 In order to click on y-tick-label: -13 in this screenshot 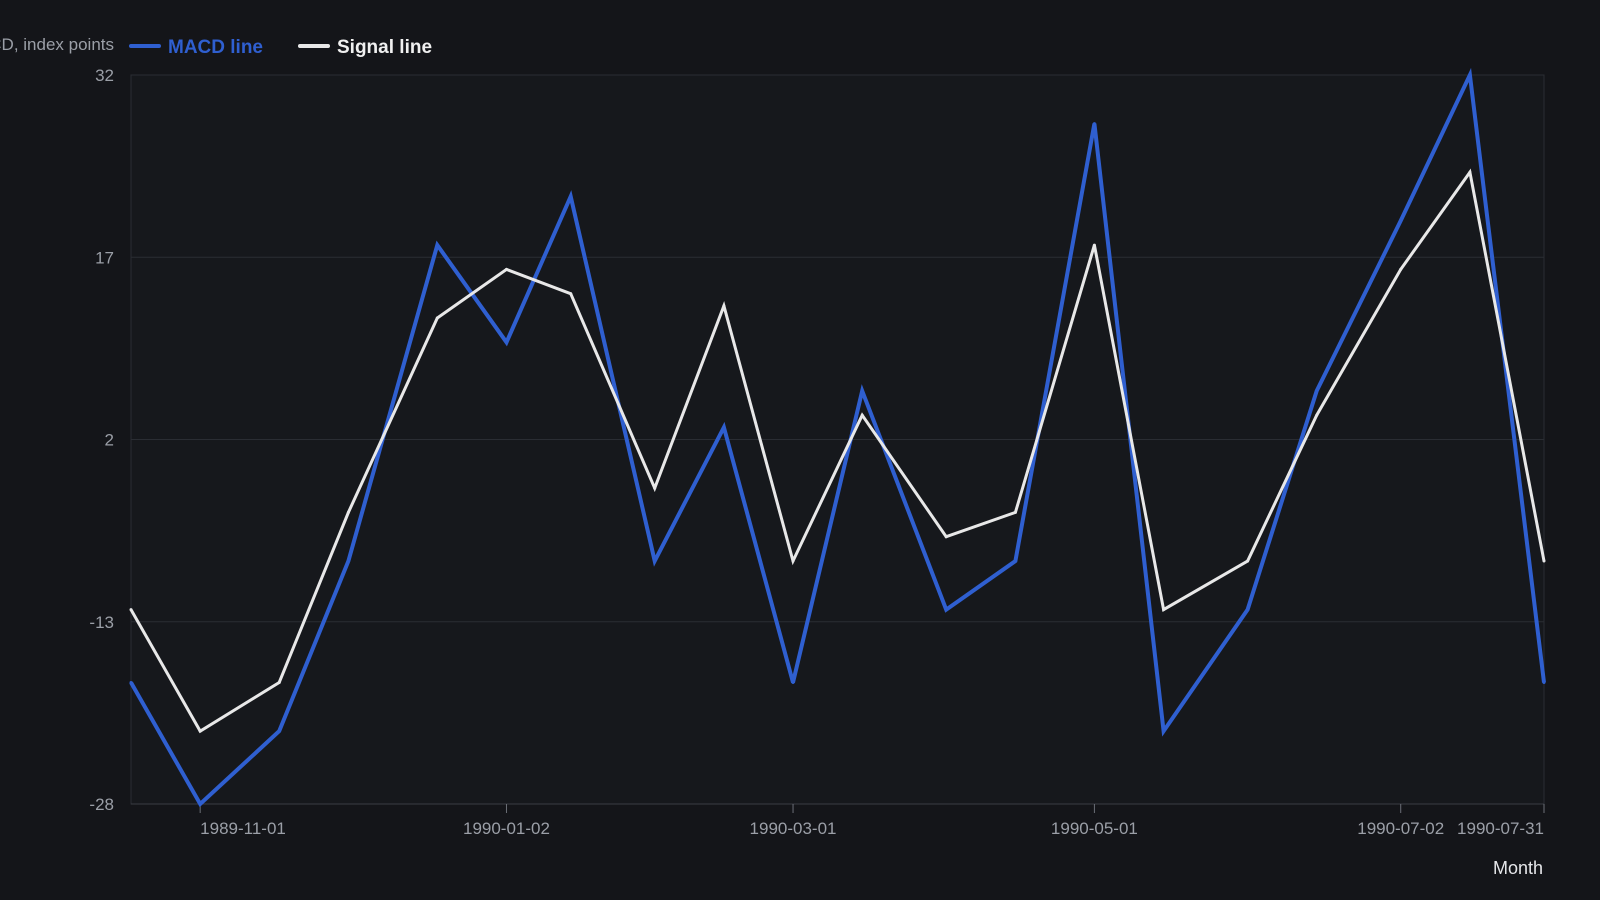, I will do `click(101, 622)`.